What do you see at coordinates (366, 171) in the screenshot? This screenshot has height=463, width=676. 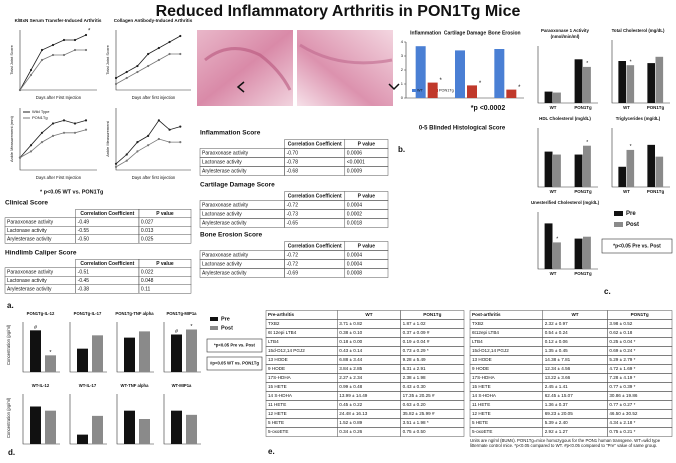 I see `table-cell` at bounding box center [366, 171].